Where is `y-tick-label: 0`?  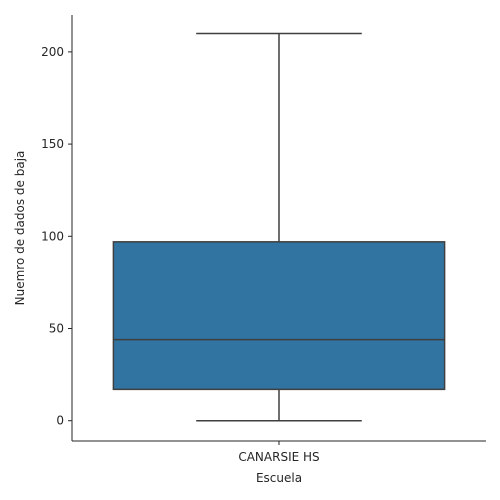
y-tick-label: 0 is located at coordinates (60, 421).